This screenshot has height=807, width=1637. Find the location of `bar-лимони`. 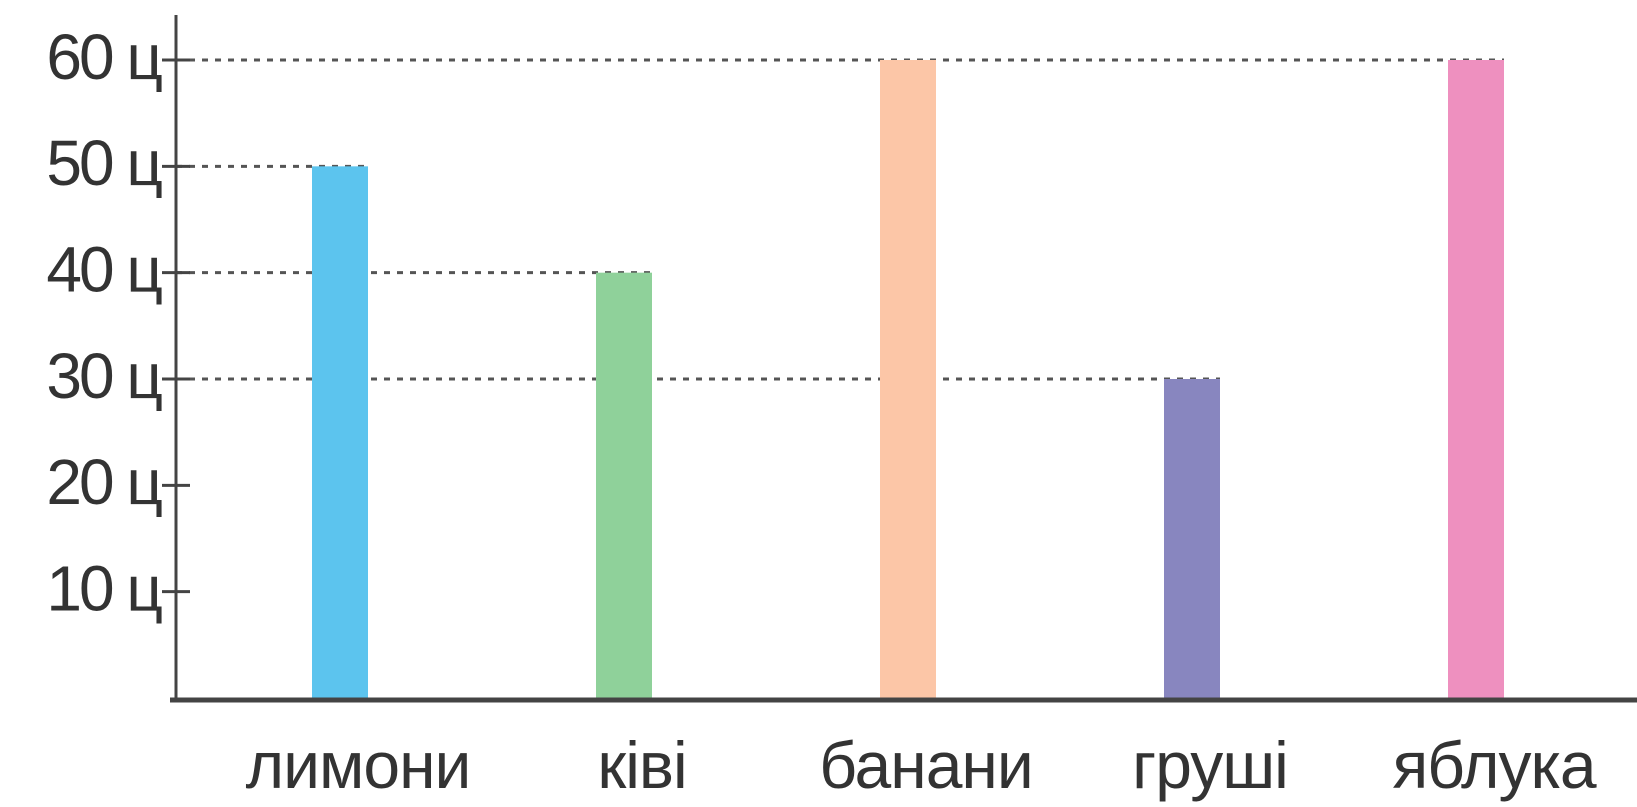

bar-лимони is located at coordinates (340, 432).